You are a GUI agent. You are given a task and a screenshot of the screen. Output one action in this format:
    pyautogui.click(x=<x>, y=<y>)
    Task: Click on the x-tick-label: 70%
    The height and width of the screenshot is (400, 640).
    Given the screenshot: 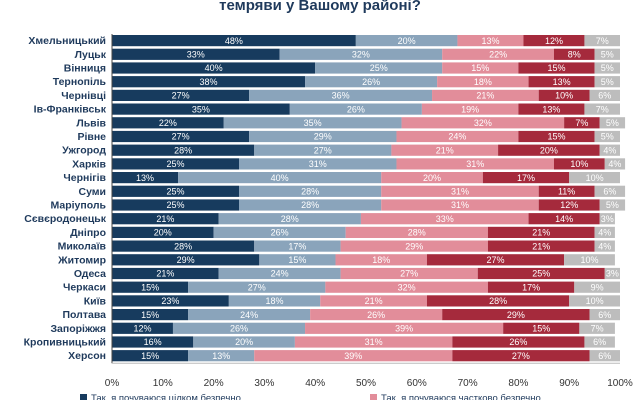 What is the action you would take?
    pyautogui.click(x=468, y=383)
    